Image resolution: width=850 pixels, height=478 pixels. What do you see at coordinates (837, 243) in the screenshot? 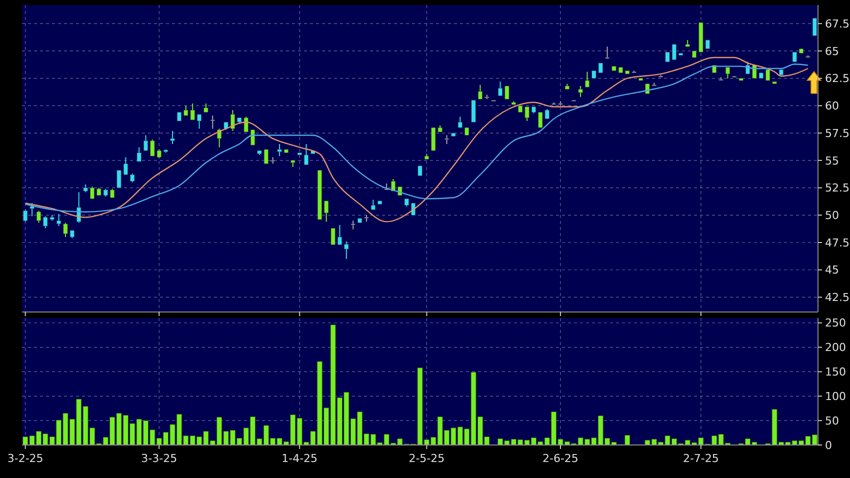
I see `y-tick-label: 47.5` at bounding box center [837, 243].